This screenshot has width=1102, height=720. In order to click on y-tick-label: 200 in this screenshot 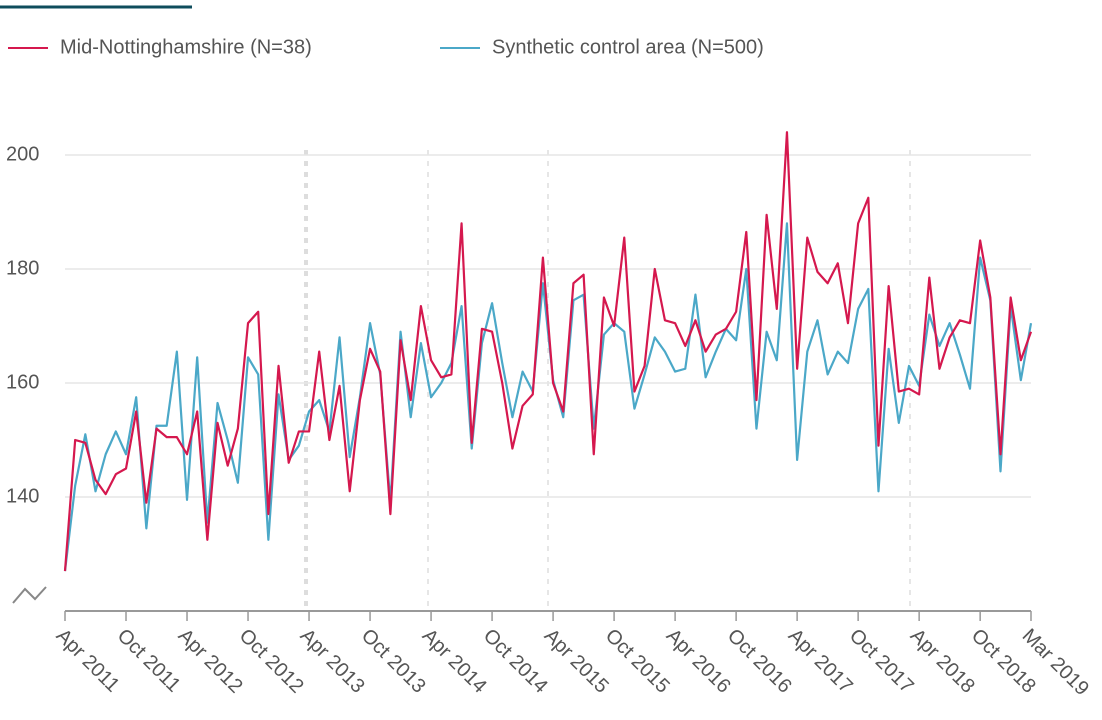, I will do `click(22, 154)`.